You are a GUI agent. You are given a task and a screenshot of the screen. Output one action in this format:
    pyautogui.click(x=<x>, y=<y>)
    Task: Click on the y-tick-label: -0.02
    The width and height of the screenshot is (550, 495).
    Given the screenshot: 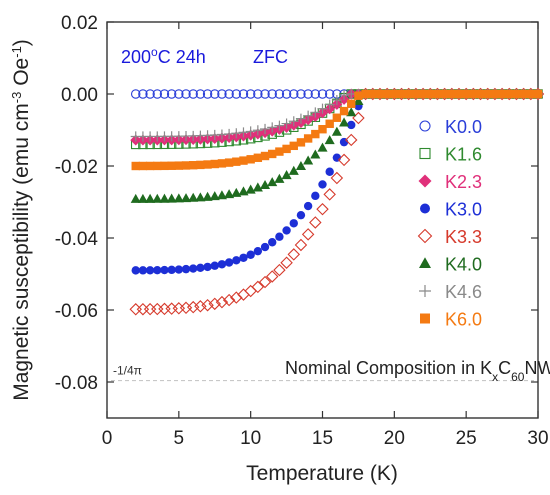 What is the action you would take?
    pyautogui.click(x=76, y=167)
    